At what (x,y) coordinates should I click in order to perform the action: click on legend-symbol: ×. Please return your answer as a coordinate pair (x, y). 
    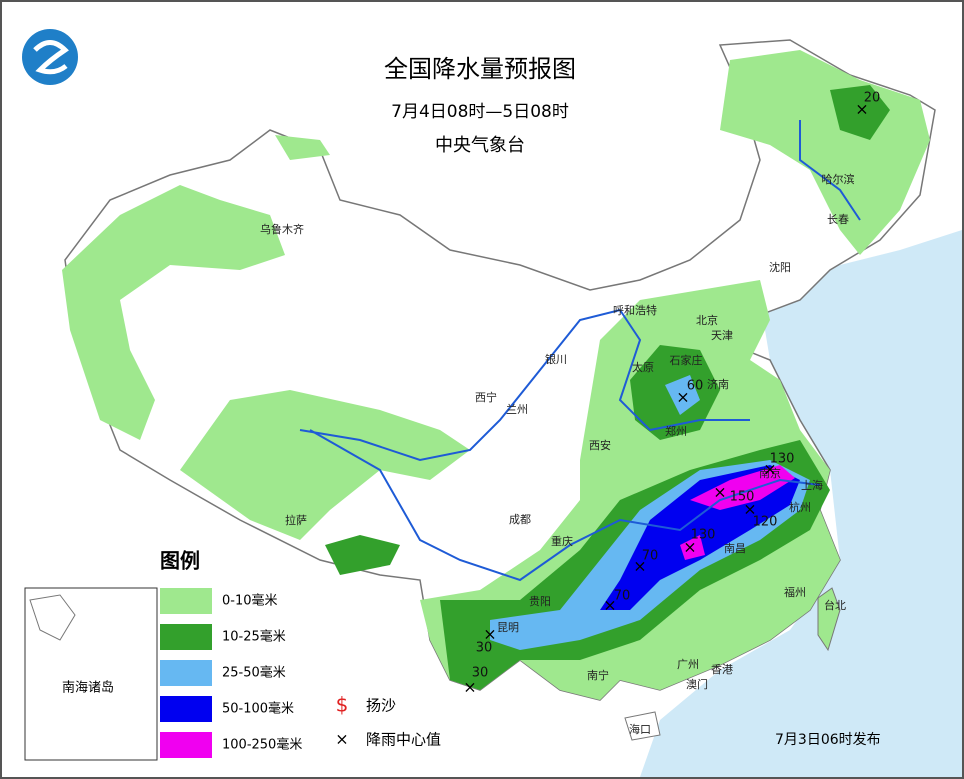
    Looking at the image, I should click on (341, 739).